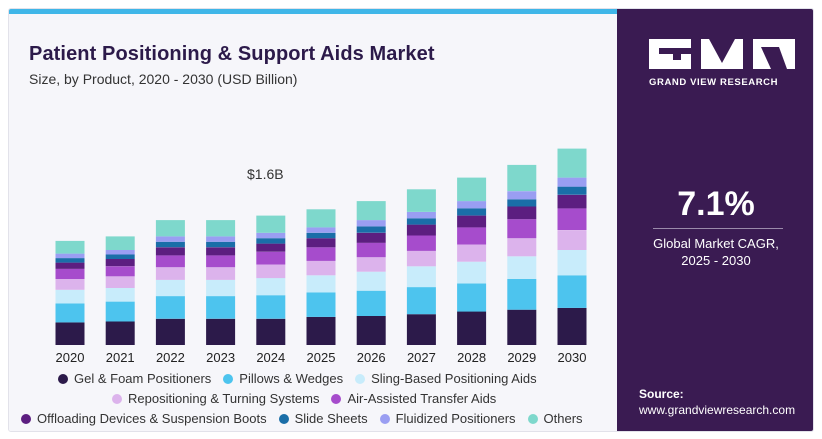  Describe the element at coordinates (313, 11) in the screenshot. I see `accent-bar` at that location.